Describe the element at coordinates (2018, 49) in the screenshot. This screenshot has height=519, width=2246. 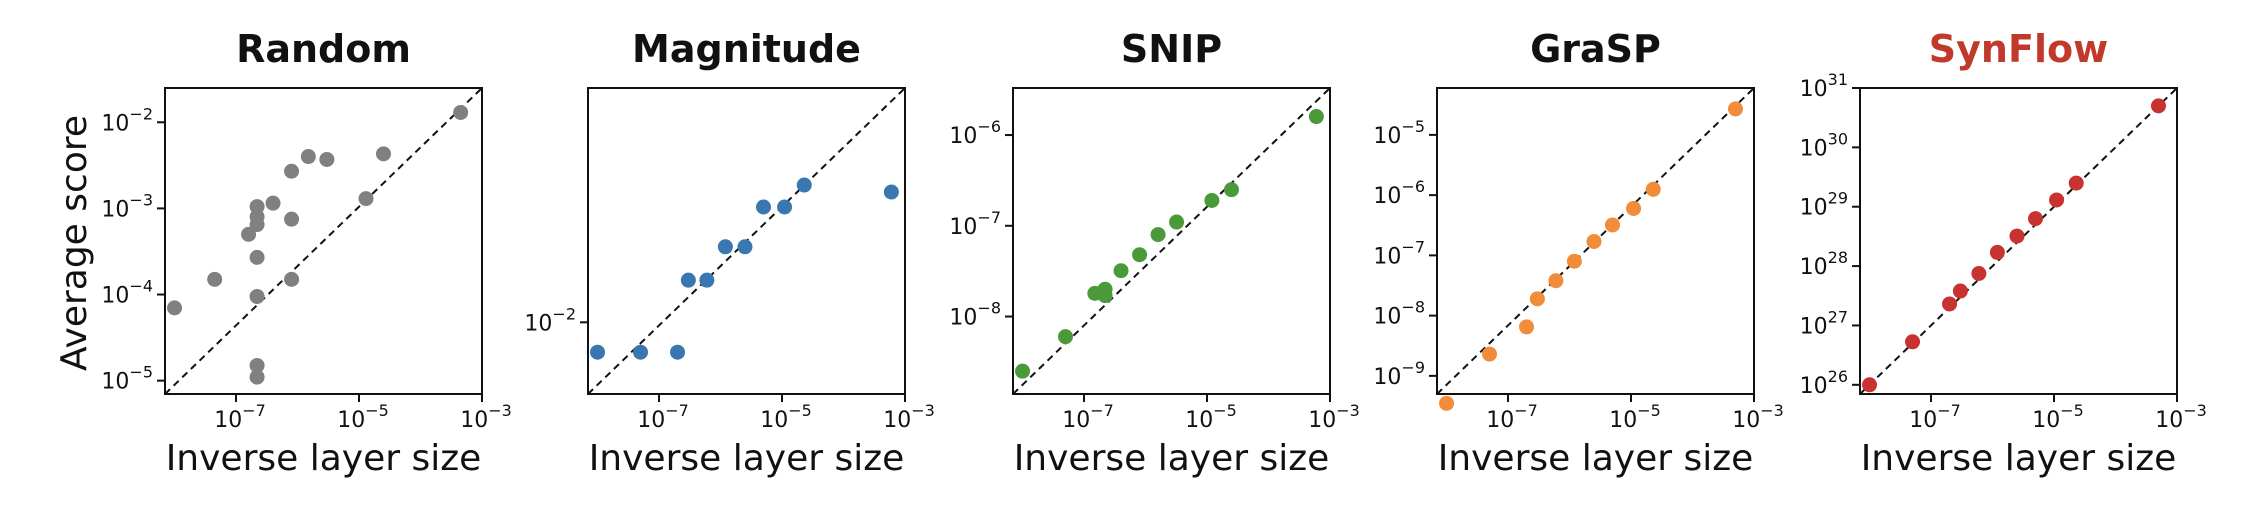
I see `panel-title-synflow: SynFlow` at that location.